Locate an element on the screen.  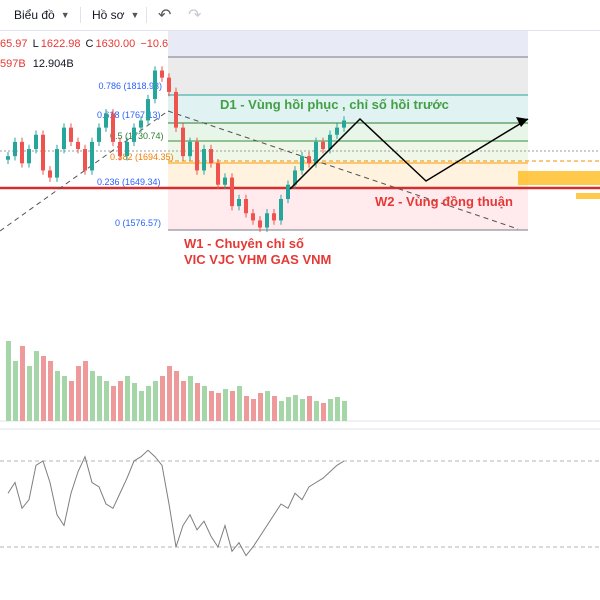
fib-label-0236: 0.236 (1649.34) is located at coordinates (129, 182).